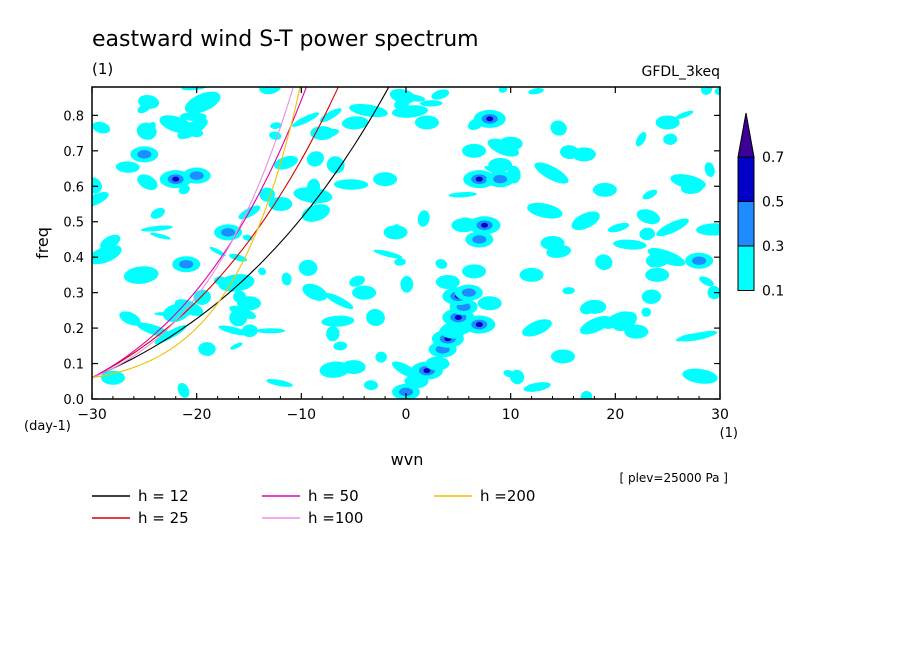 Image resolution: width=904 pixels, height=654 pixels. Describe the element at coordinates (773, 158) in the screenshot. I see `colorbar-label: 0.7` at that location.